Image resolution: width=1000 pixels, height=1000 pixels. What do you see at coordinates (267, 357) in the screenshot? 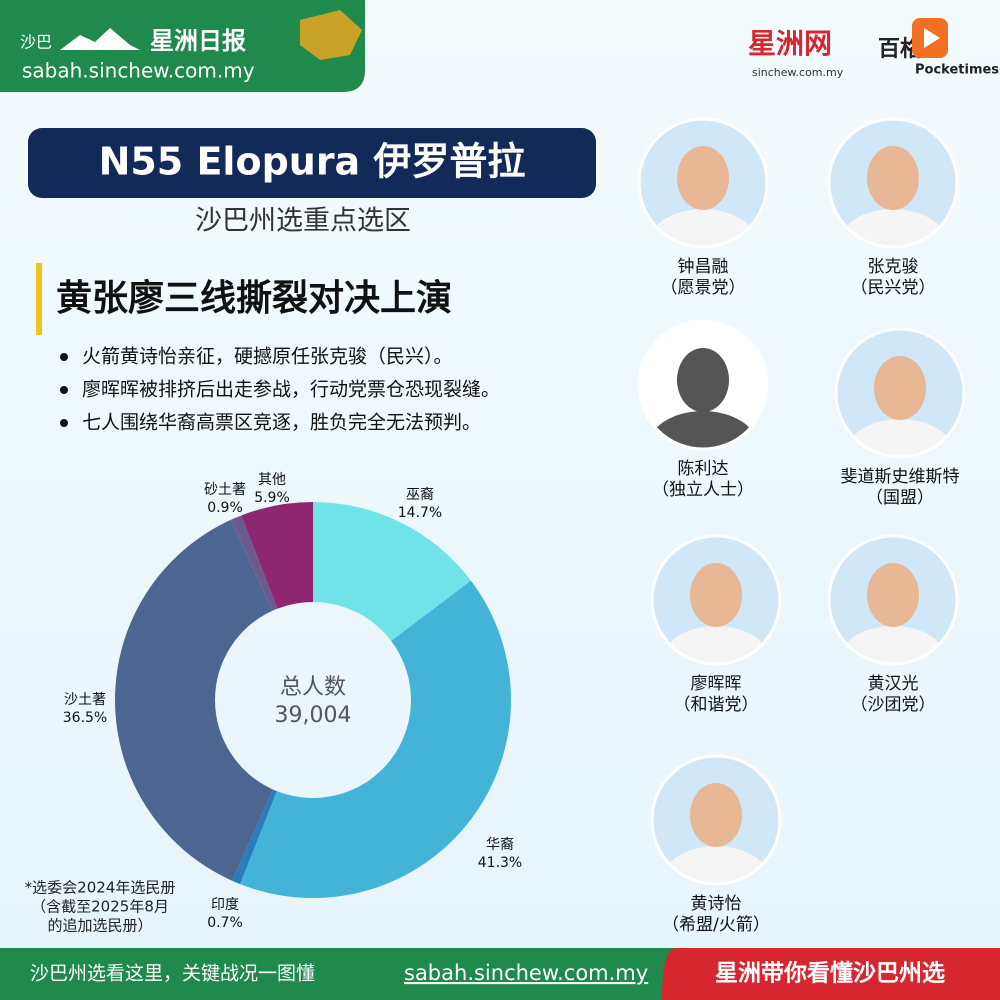
I see `bullet-text: 火箭黄诗怡亲征，硬撼原任张克骏（民兴）。` at bounding box center [267, 357].